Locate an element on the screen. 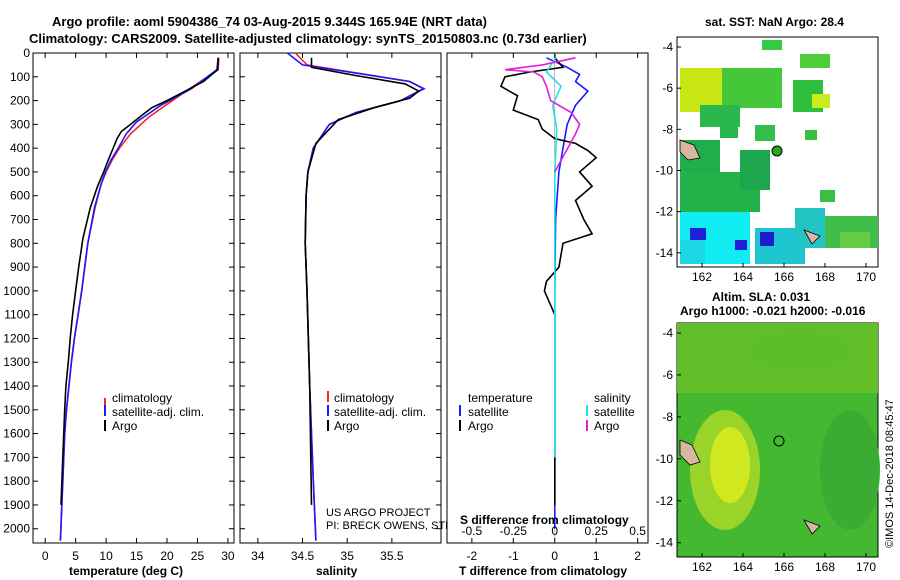 This screenshot has height=580, width=900. credit-project: US ARGO PROJECT is located at coordinates (378, 513).